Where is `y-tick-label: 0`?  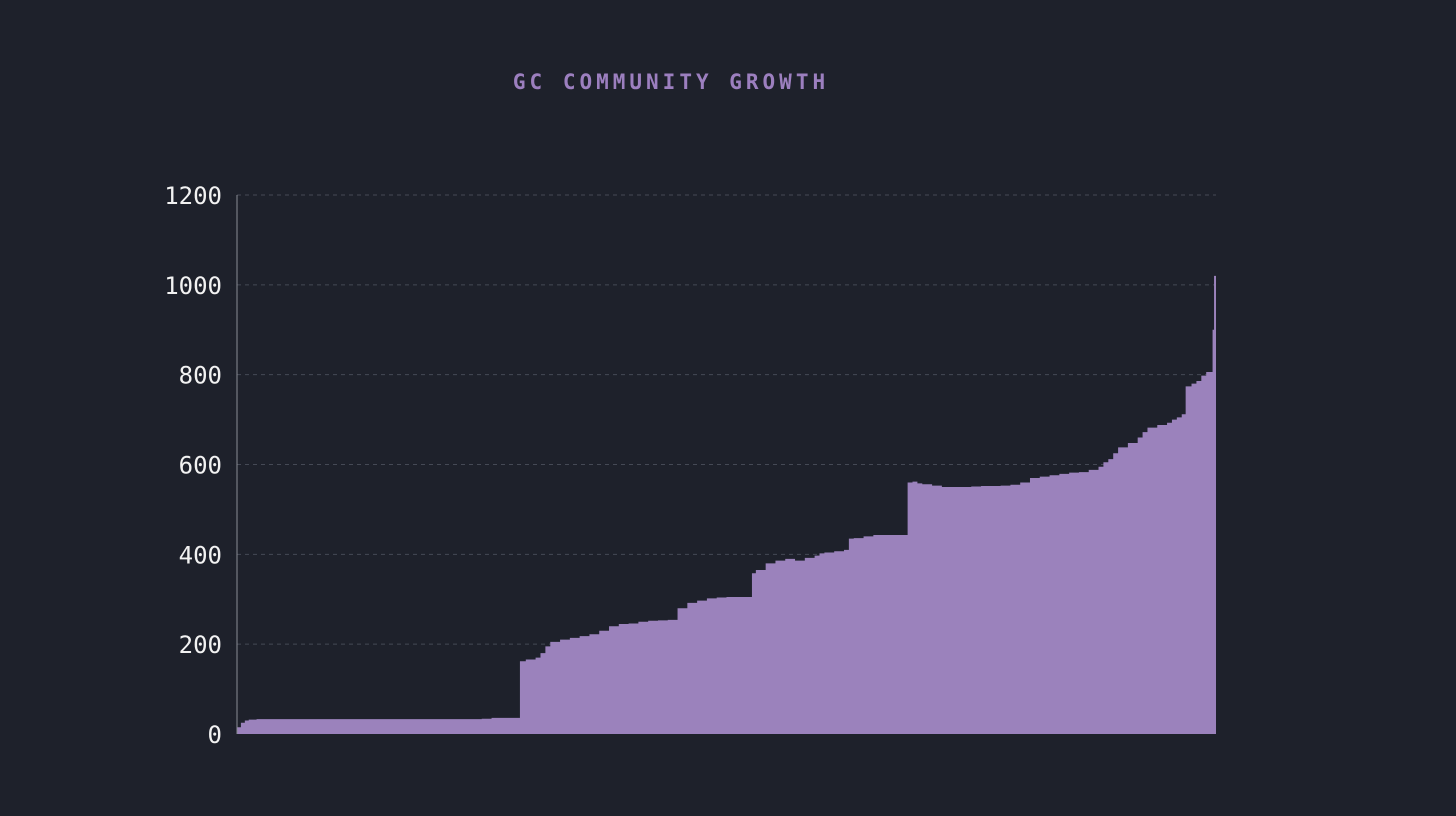 y-tick-label: 0 is located at coordinates (215, 735).